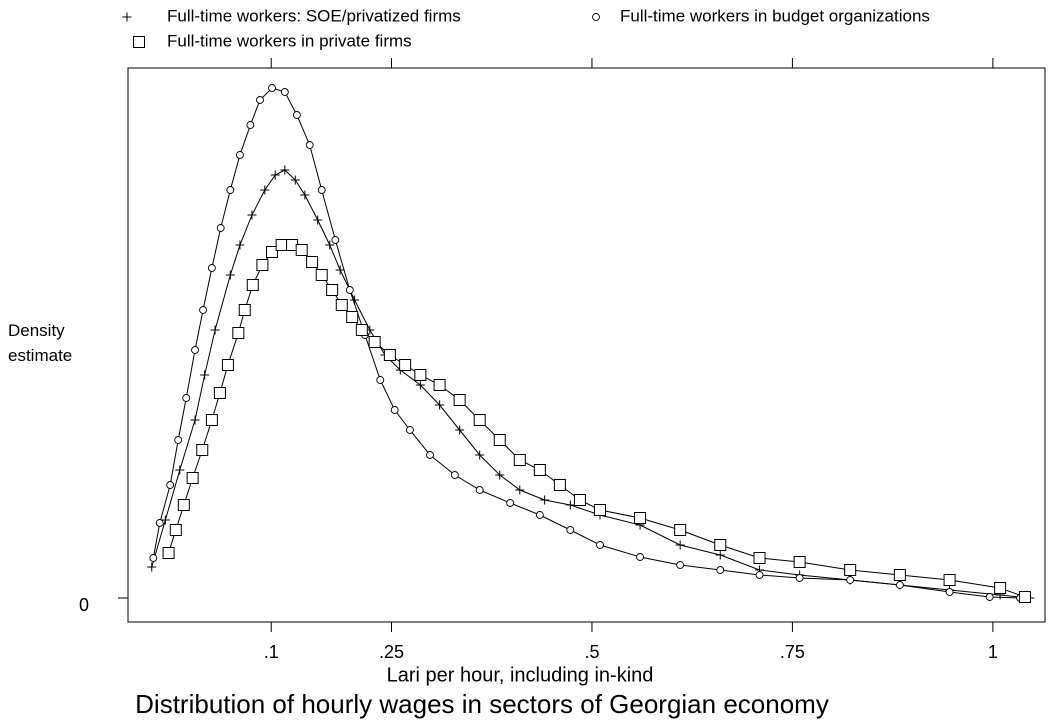 The image size is (1055, 722). I want to click on x-tick-label: .1, so click(271, 652).